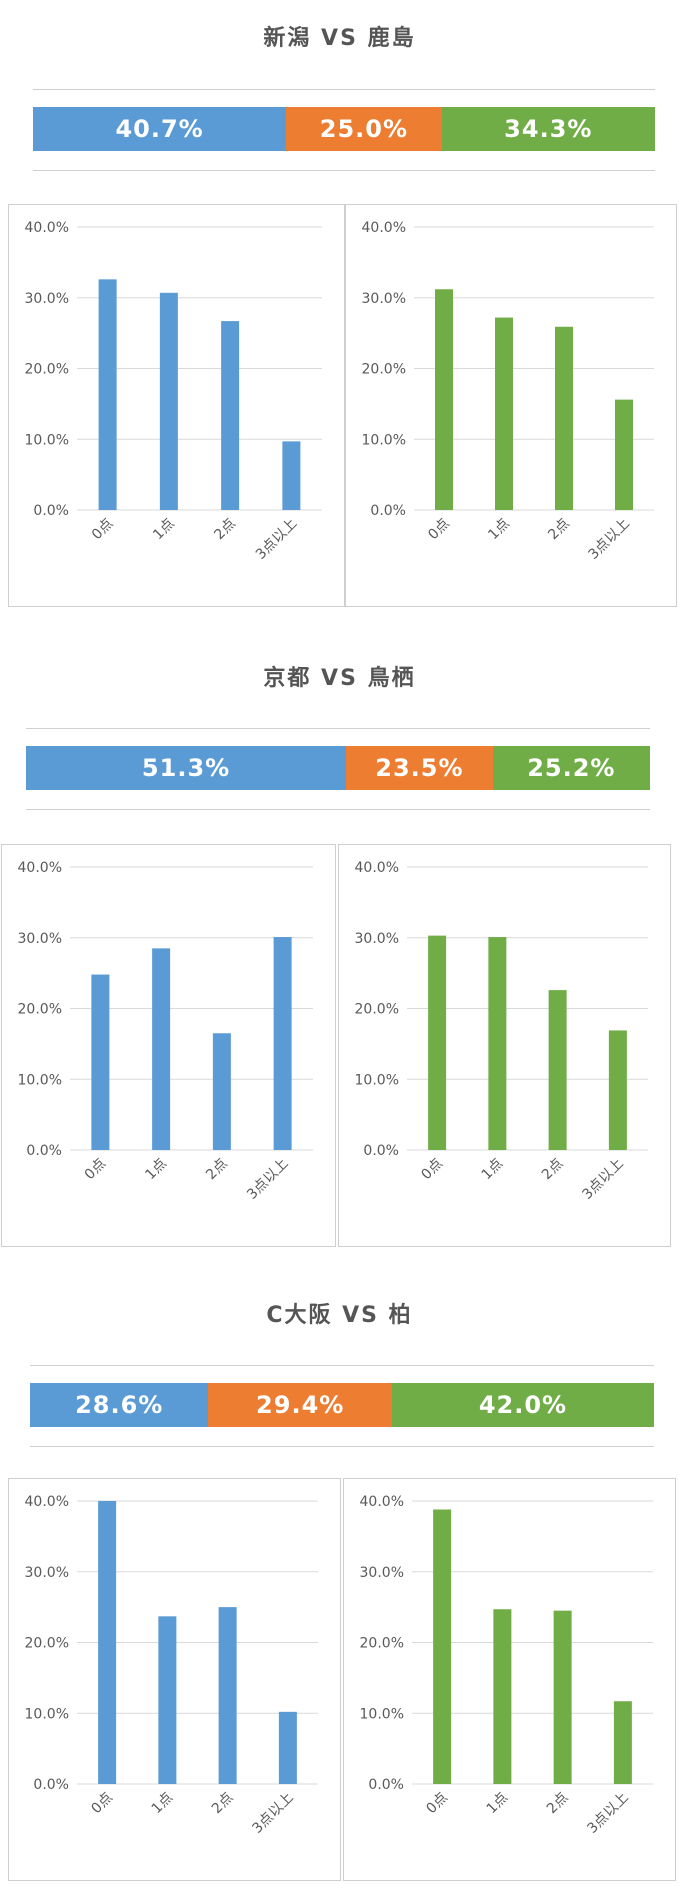 The height and width of the screenshot is (1904, 679). I want to click on match-title: C大阪 VS 柏, so click(339, 1315).